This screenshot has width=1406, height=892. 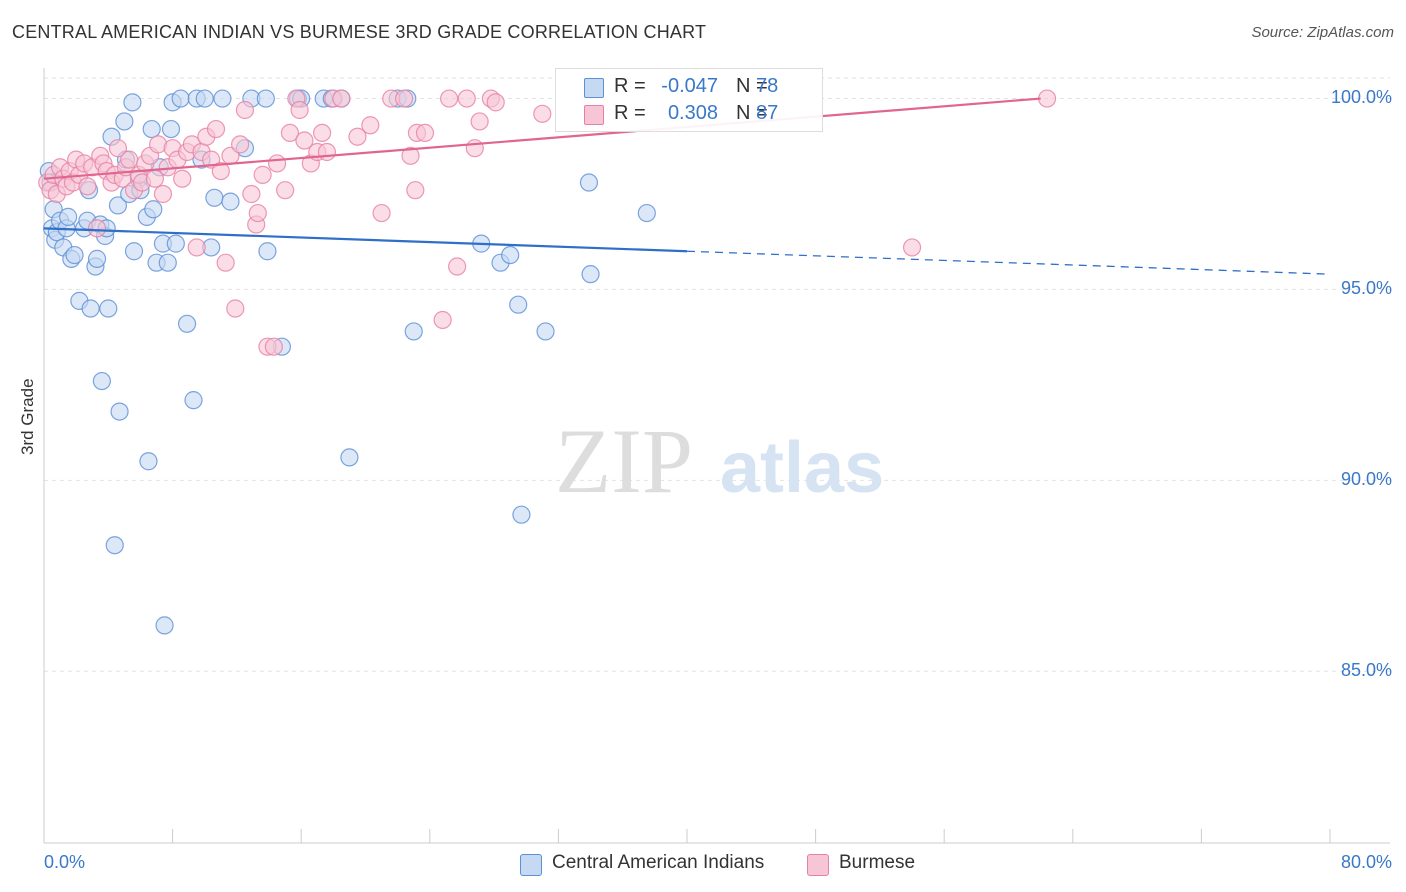 I want to click on watermark-atlas: atlas, so click(x=802, y=468).